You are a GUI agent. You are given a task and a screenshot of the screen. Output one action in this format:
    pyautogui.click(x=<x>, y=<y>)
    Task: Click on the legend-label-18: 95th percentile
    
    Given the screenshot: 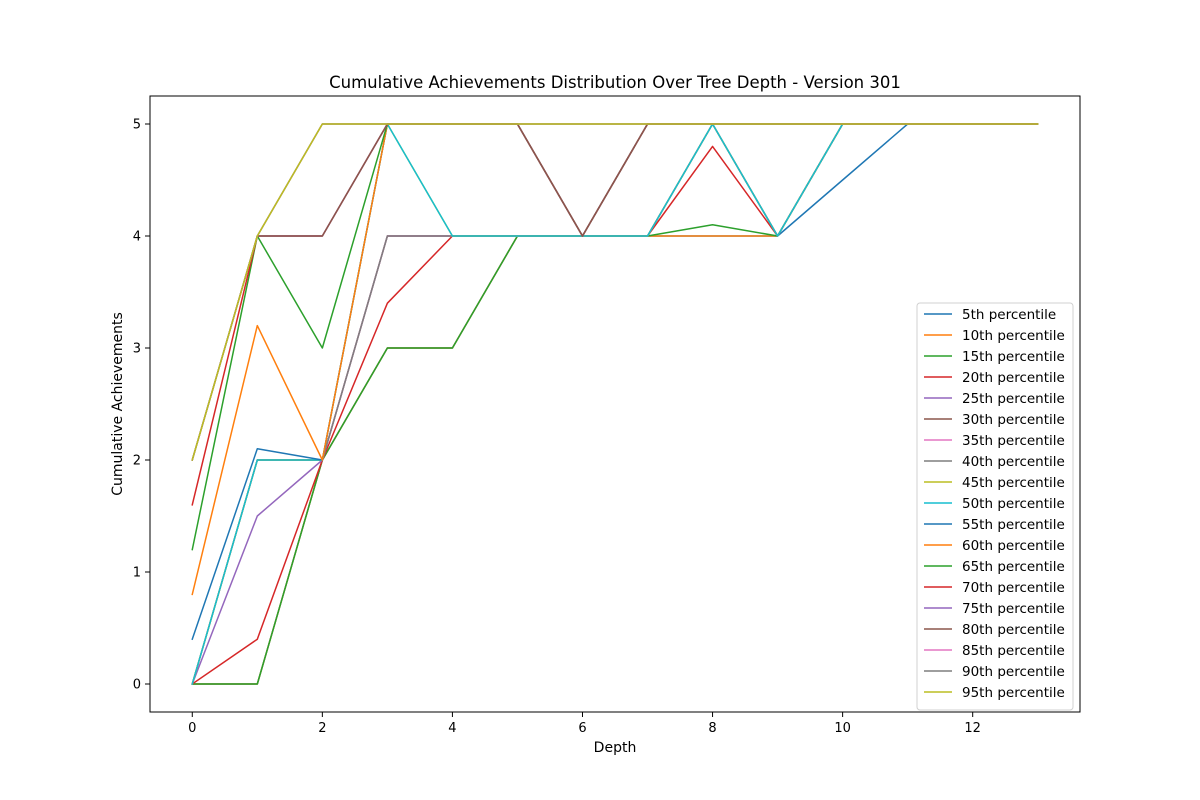 What is the action you would take?
    pyautogui.click(x=1013, y=693)
    